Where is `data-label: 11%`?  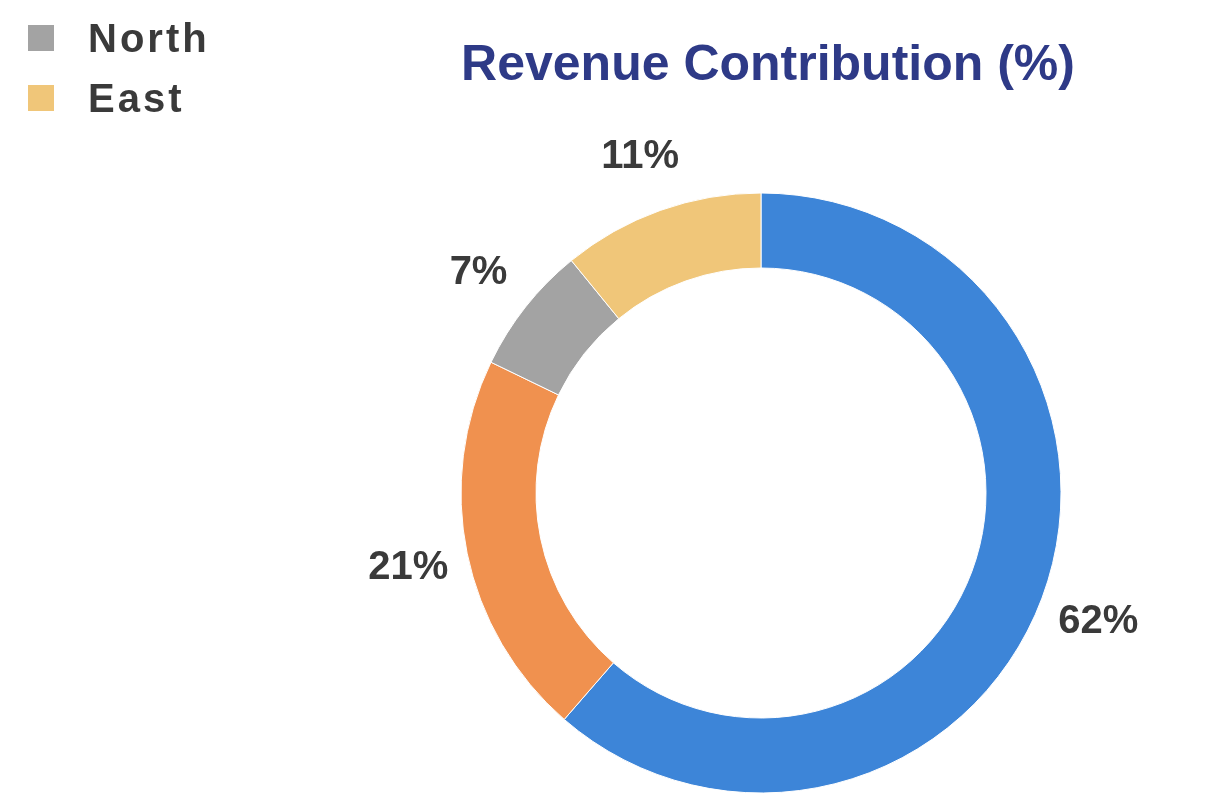 data-label: 11% is located at coordinates (640, 153).